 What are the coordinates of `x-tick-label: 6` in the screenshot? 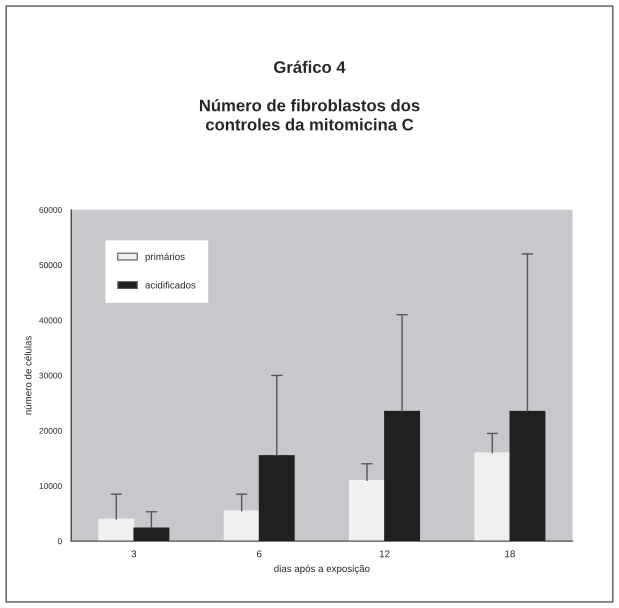 It's located at (259, 554).